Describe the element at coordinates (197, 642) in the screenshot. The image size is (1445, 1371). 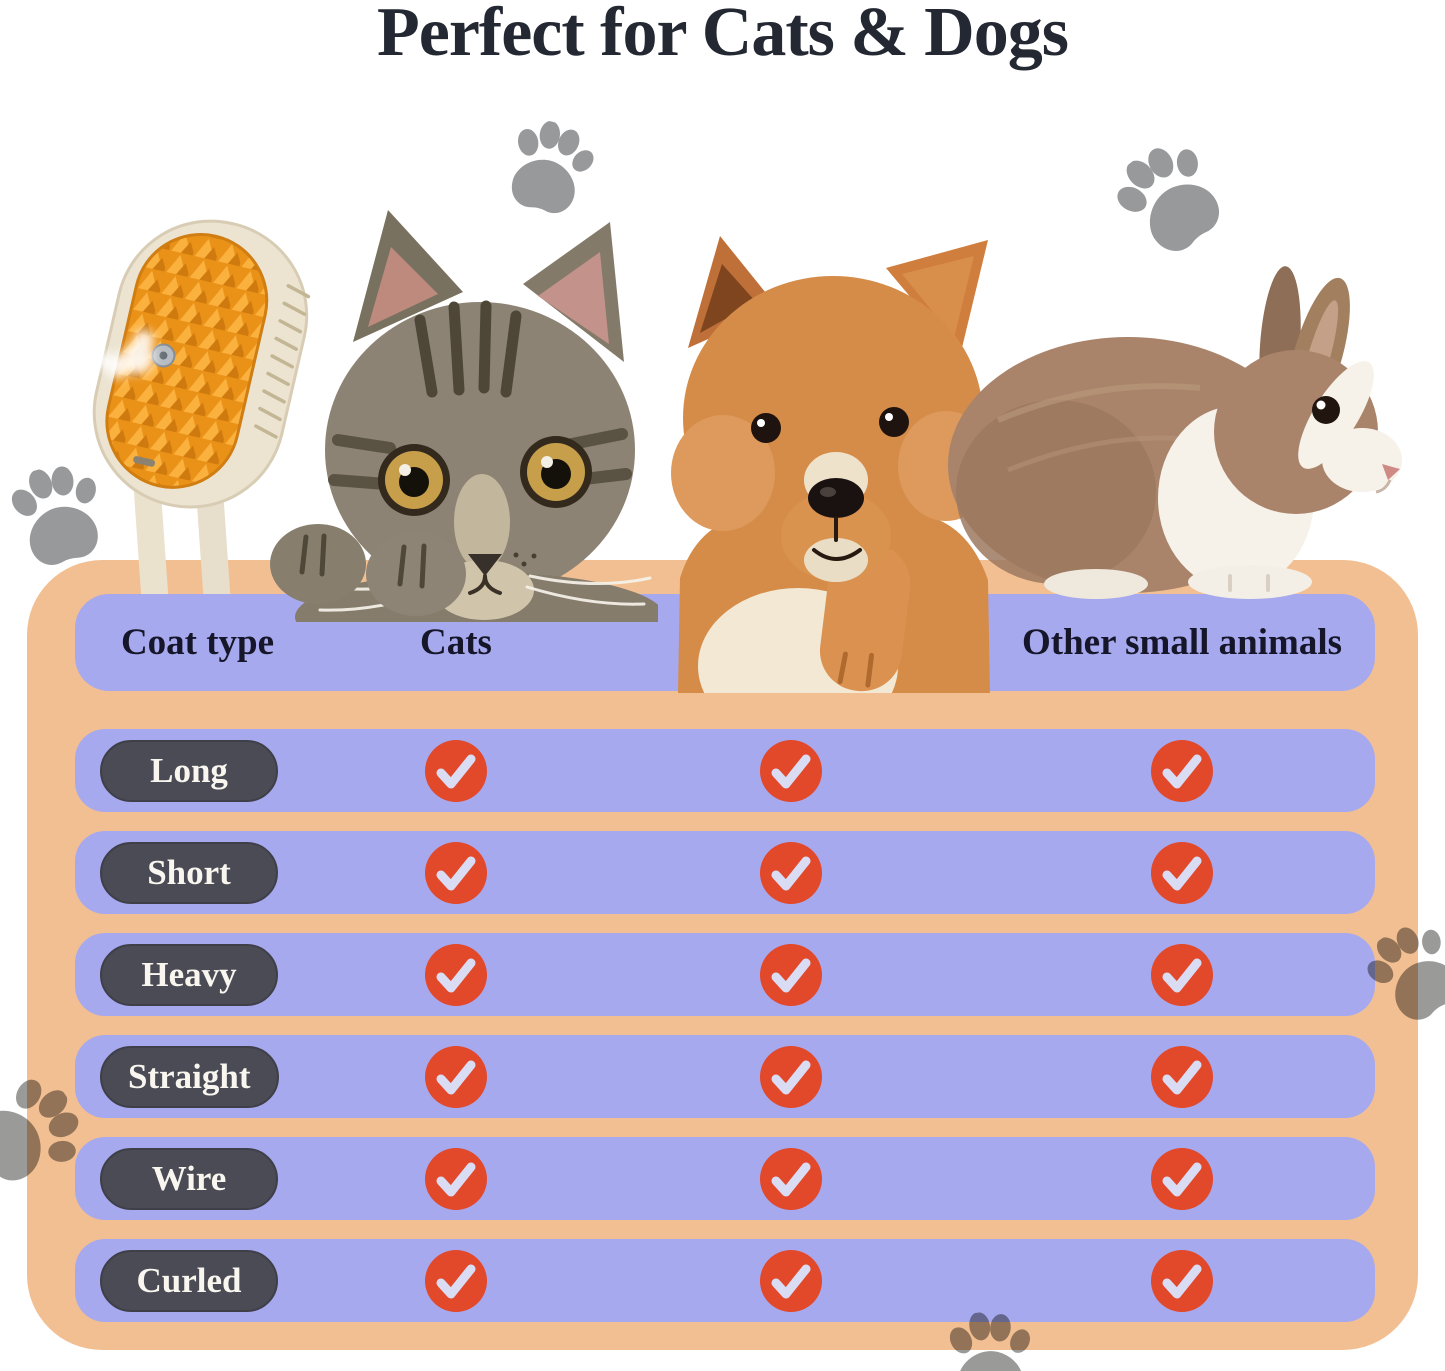
I see `column-header-coat-type: Coat type` at that location.